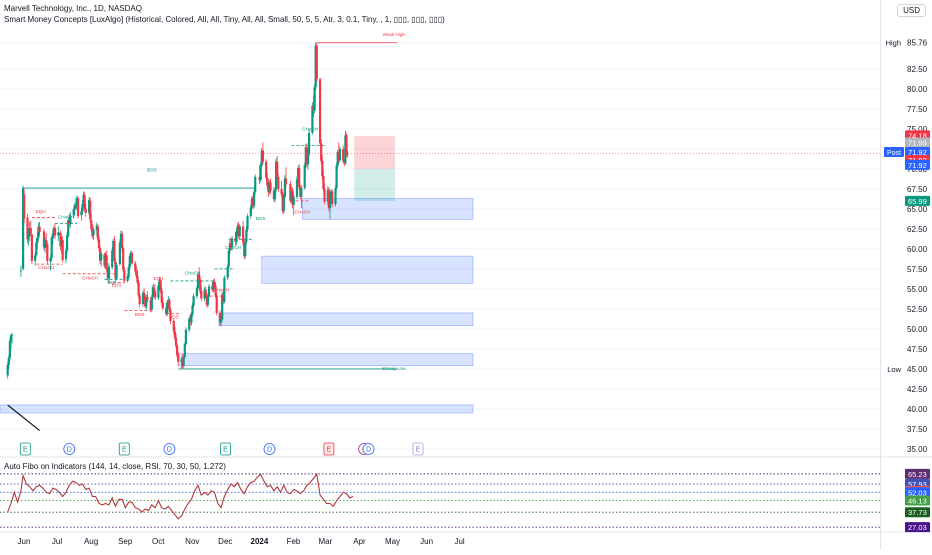  I want to click on event-marker-letter: E, so click(124, 450).